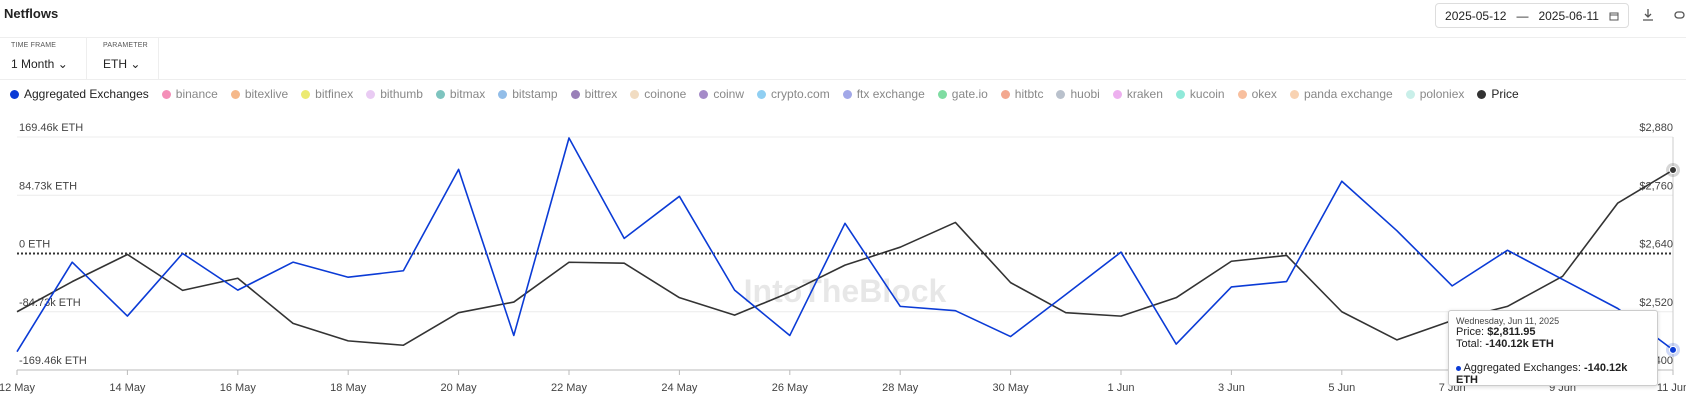  Describe the element at coordinates (1231, 388) in the screenshot. I see `x-tick-label: 3 Jun` at that location.